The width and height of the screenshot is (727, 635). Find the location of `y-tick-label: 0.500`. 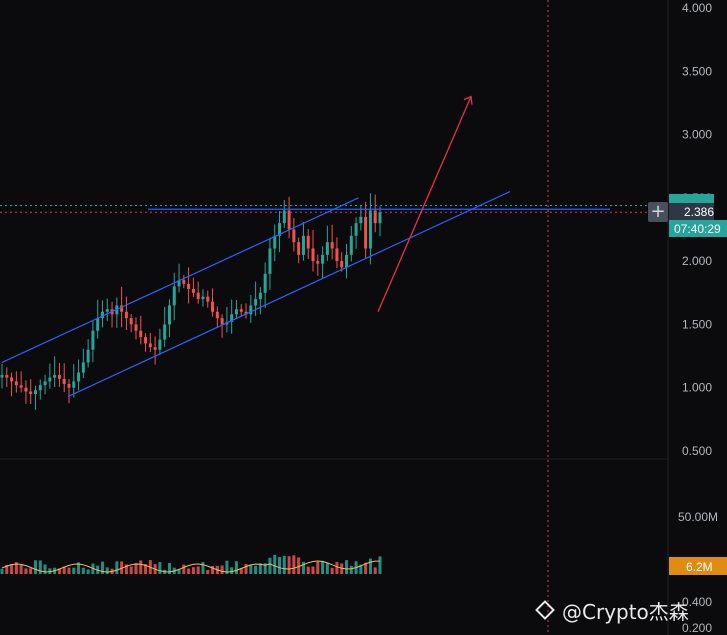

y-tick-label: 0.500 is located at coordinates (697, 451).